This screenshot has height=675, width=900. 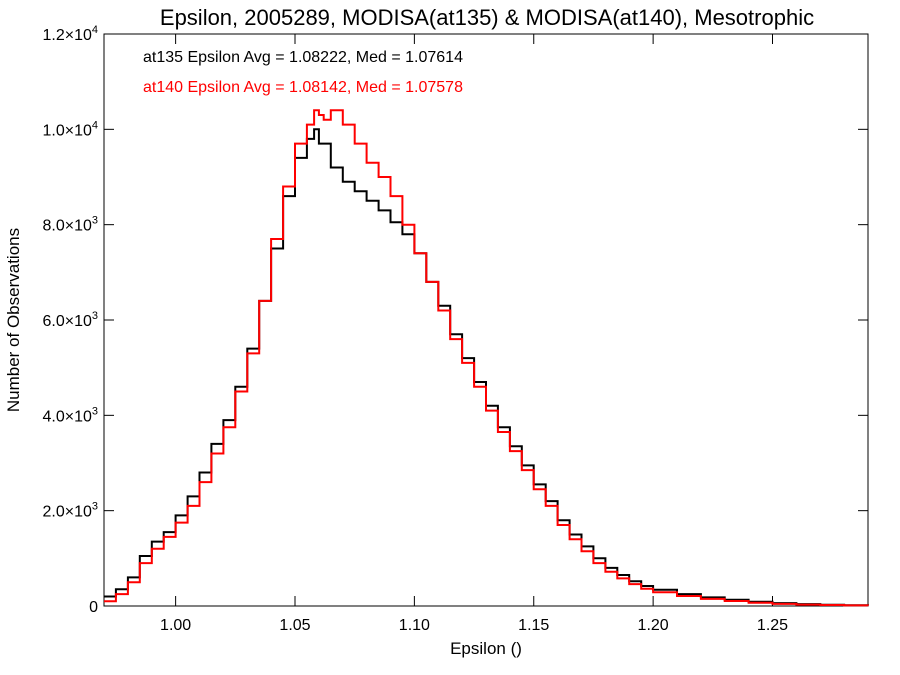 What do you see at coordinates (70, 129) in the screenshot?
I see `y-tick-label: 1.0×10⁴` at bounding box center [70, 129].